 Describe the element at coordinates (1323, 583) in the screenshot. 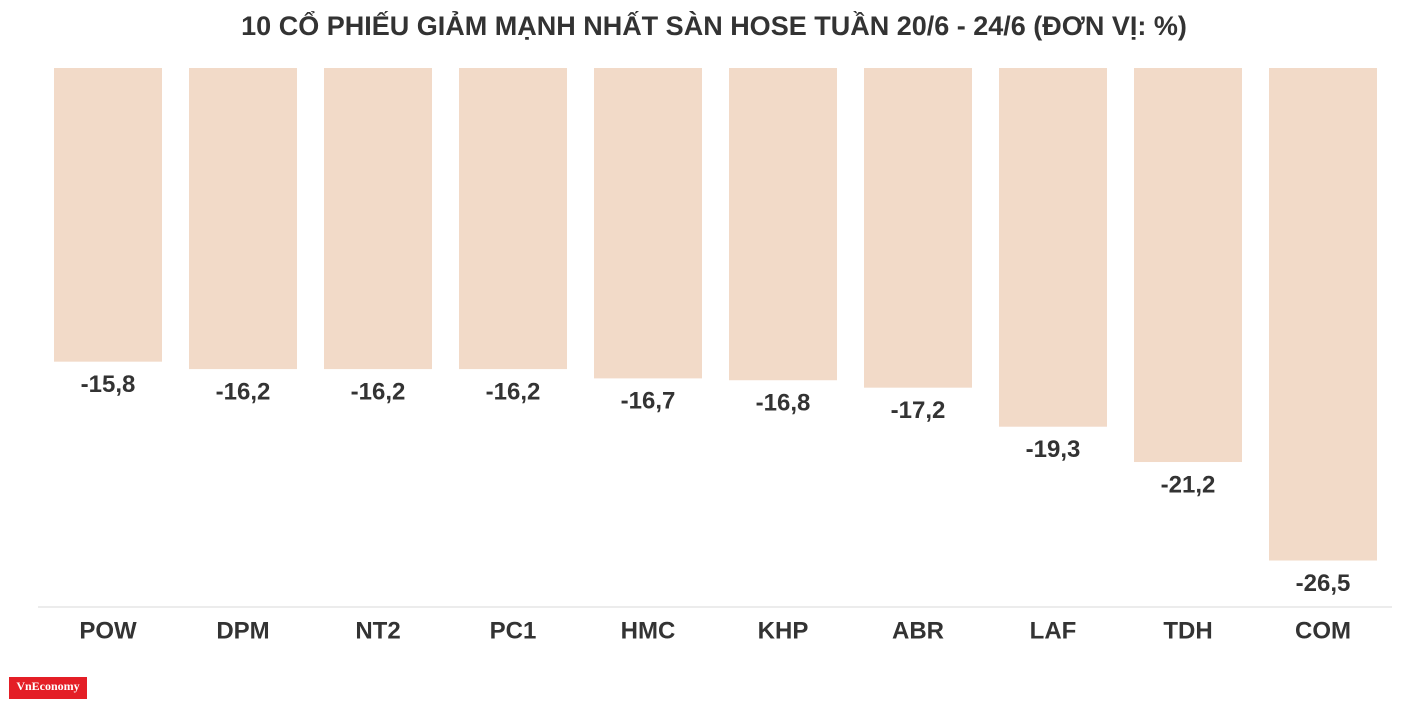

I see `value-label: -26,5` at that location.